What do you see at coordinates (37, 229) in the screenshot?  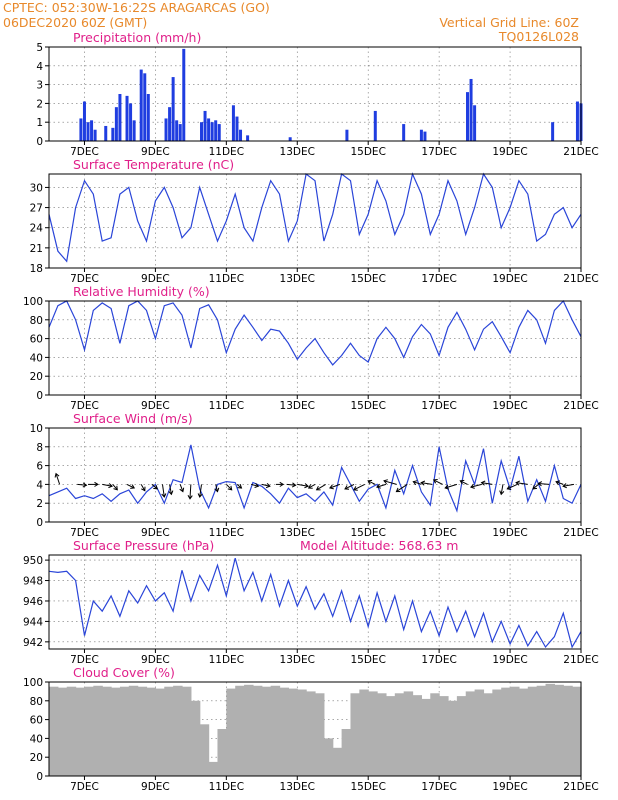 I see `temp-y-tick-label: 24` at bounding box center [37, 229].